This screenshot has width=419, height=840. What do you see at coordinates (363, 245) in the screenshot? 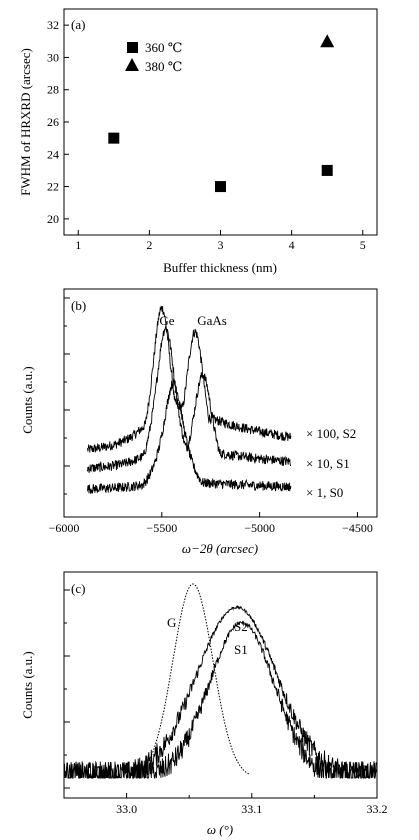
I see `panel-a-x-tick-label: 5` at bounding box center [363, 245].